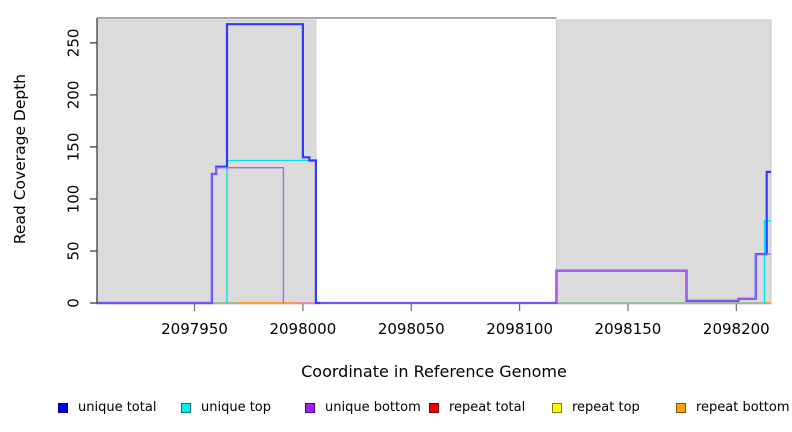 The width and height of the screenshot is (792, 432). I want to click on y-axis-title: Read Coverage Depth, so click(20, 159).